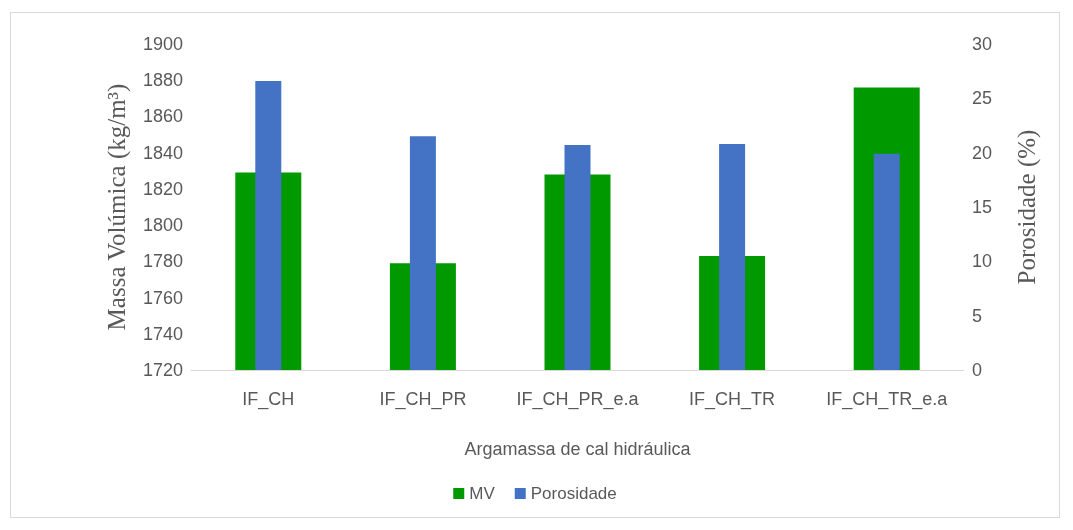 The width and height of the screenshot is (1073, 530). What do you see at coordinates (162, 188) in the screenshot?
I see `y-tick-label: 1820` at bounding box center [162, 188].